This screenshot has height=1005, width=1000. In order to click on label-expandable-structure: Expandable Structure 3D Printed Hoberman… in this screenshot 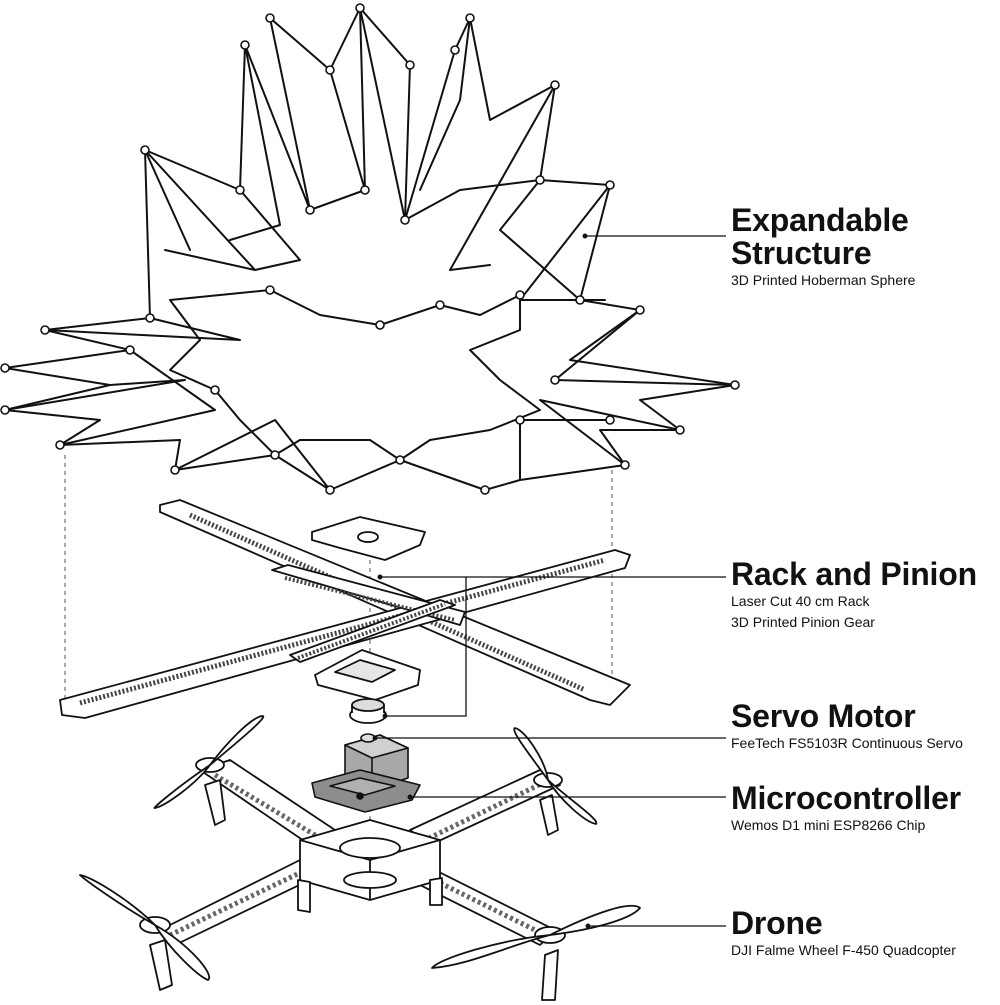, I will do `click(823, 247)`.